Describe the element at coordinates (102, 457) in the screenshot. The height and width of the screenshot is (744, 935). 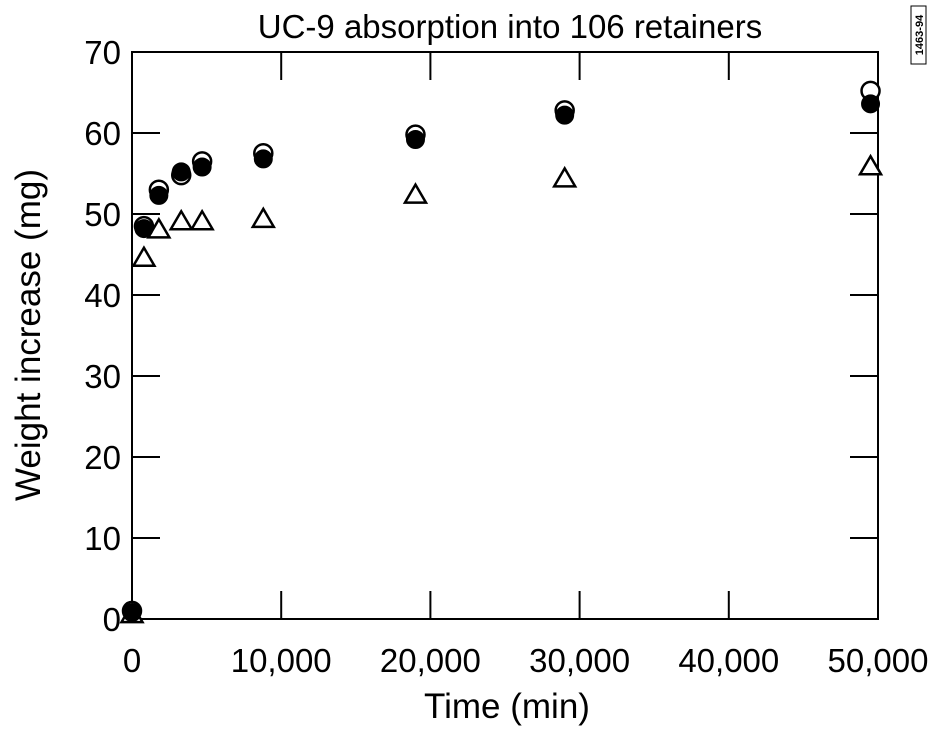
I see `y-tick-label: 20` at that location.